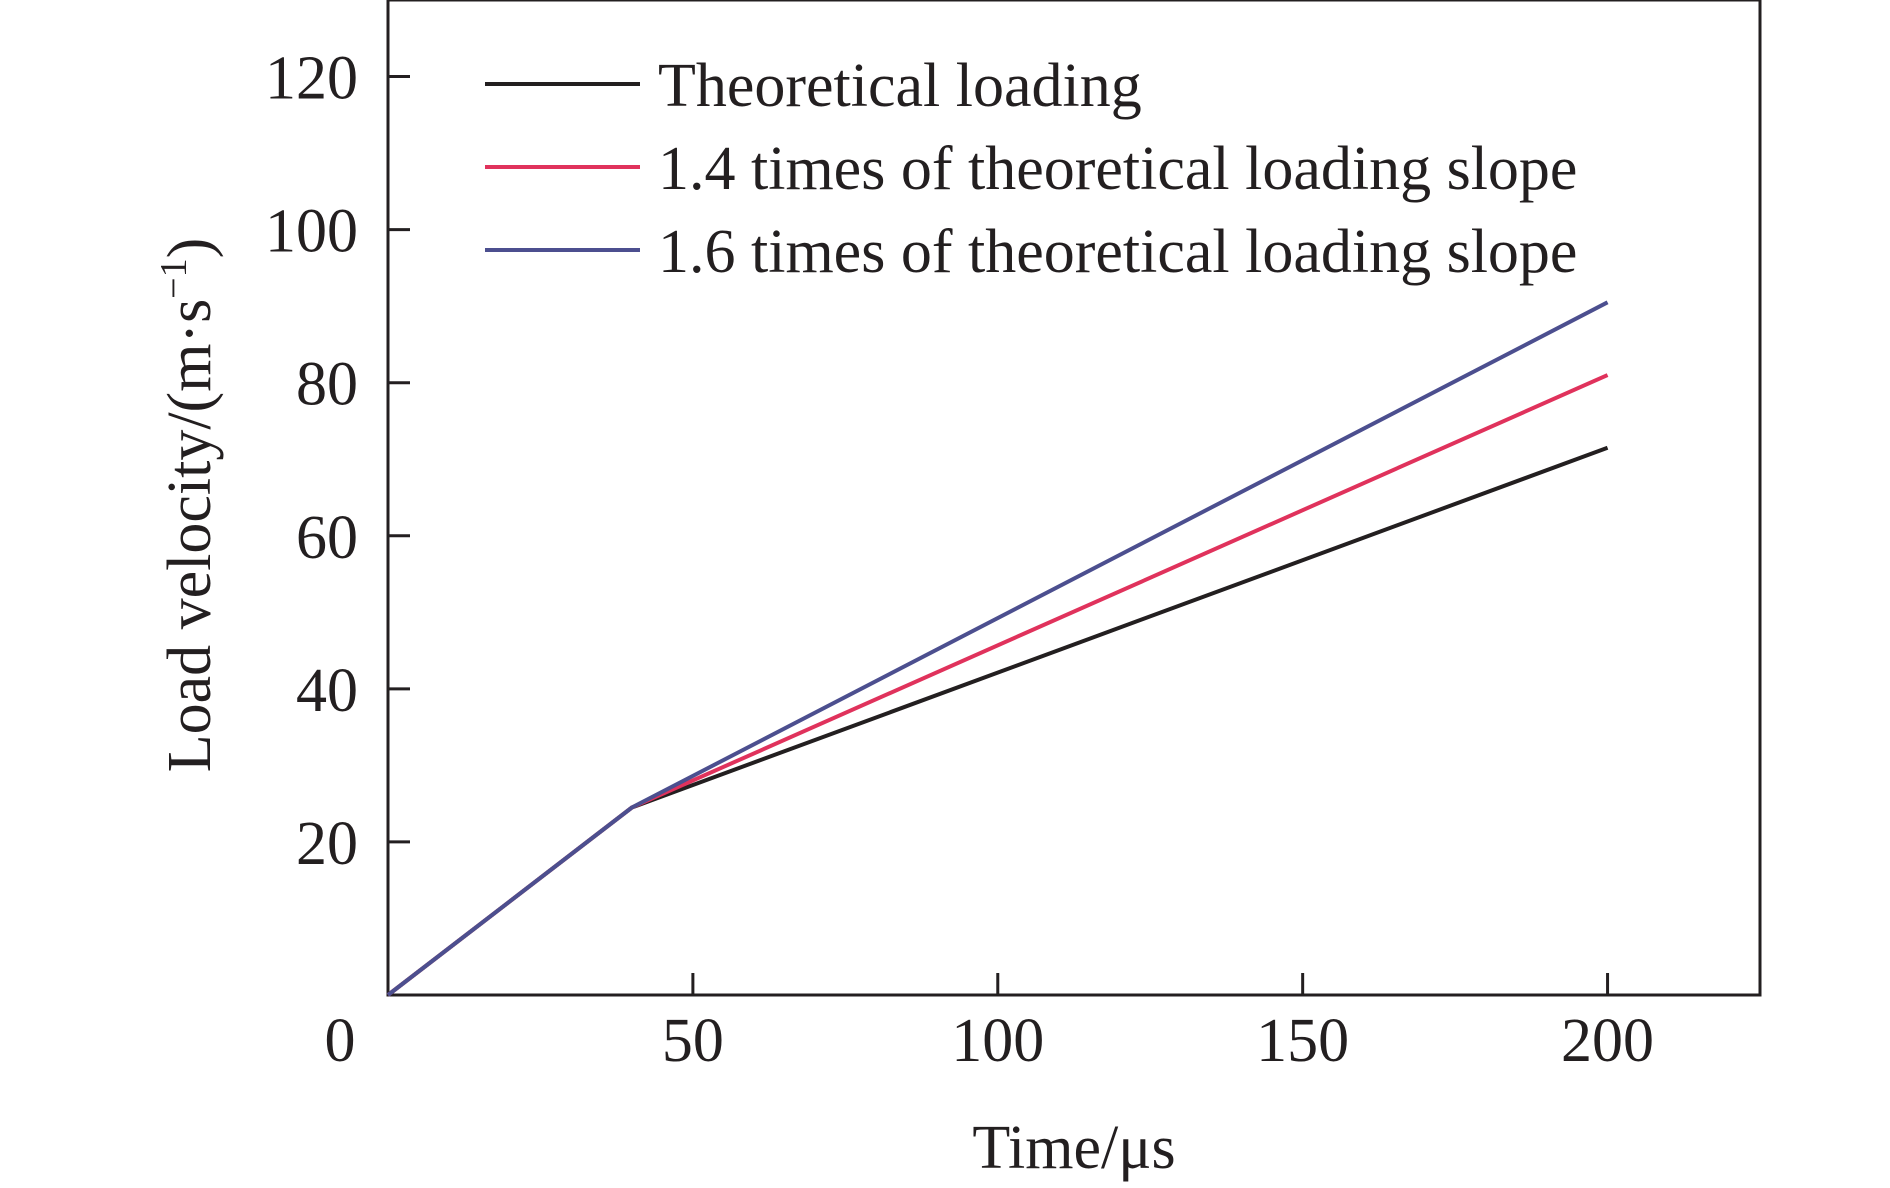  Describe the element at coordinates (337, 461) in the screenshot. I see `y-ticks: 20 40 60 80 100 120` at that location.